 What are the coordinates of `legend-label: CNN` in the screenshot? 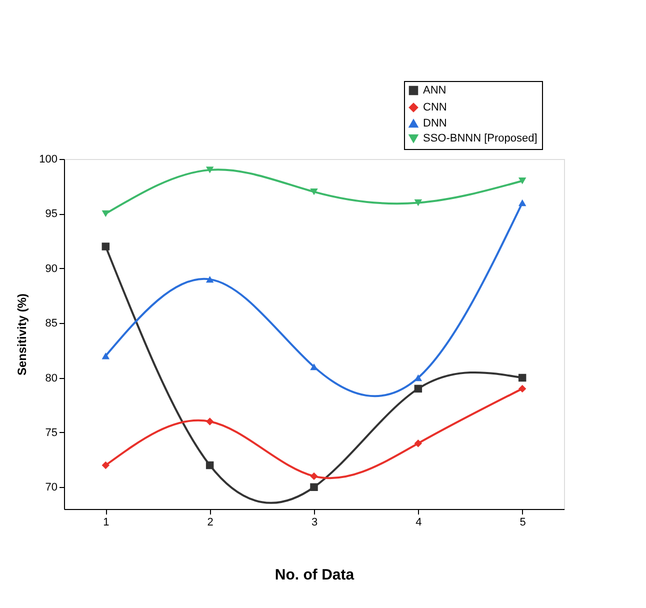 It's located at (435, 108).